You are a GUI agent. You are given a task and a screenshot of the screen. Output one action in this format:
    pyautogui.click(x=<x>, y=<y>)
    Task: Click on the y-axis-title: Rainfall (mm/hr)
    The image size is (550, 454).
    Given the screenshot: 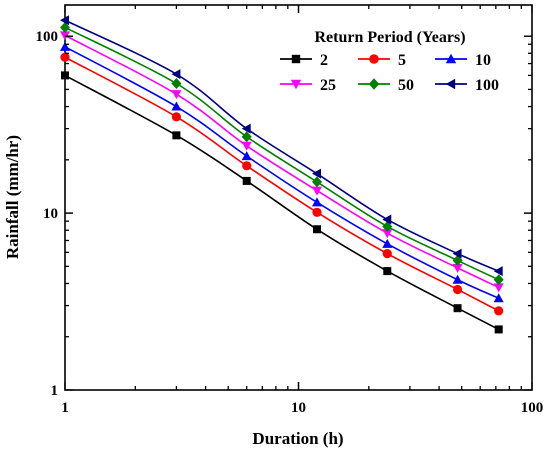 What is the action you would take?
    pyautogui.click(x=12, y=197)
    